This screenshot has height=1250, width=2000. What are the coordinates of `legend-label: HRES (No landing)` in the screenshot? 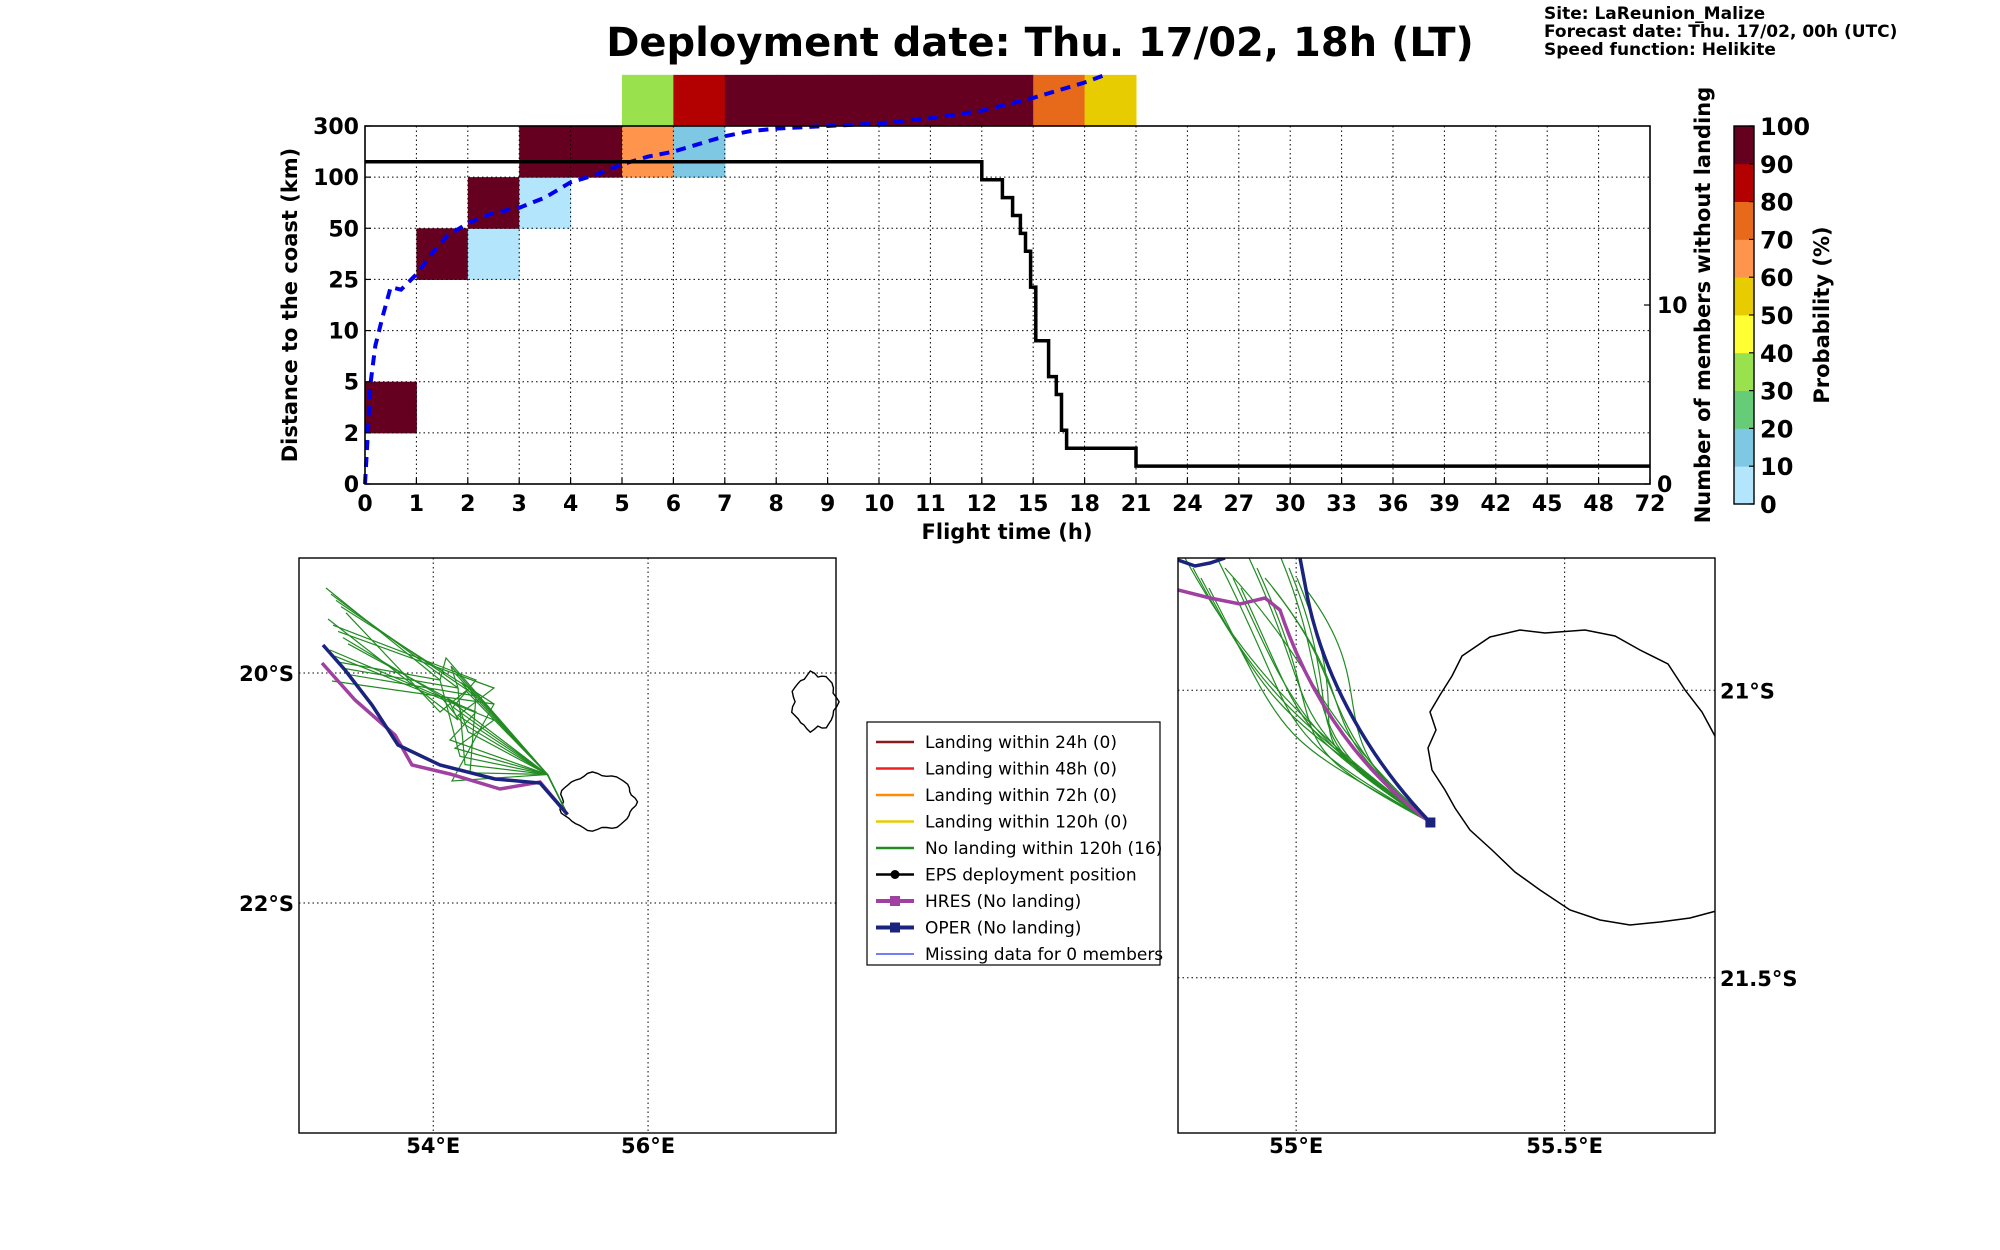 It's located at (1003, 902).